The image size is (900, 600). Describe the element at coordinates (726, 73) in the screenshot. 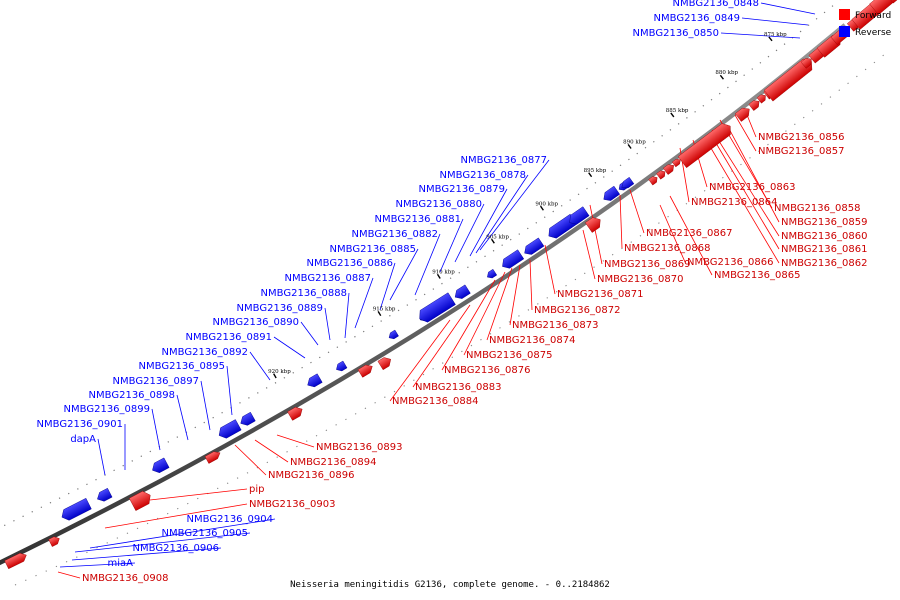

I see `tick-label: 880 kbp` at that location.